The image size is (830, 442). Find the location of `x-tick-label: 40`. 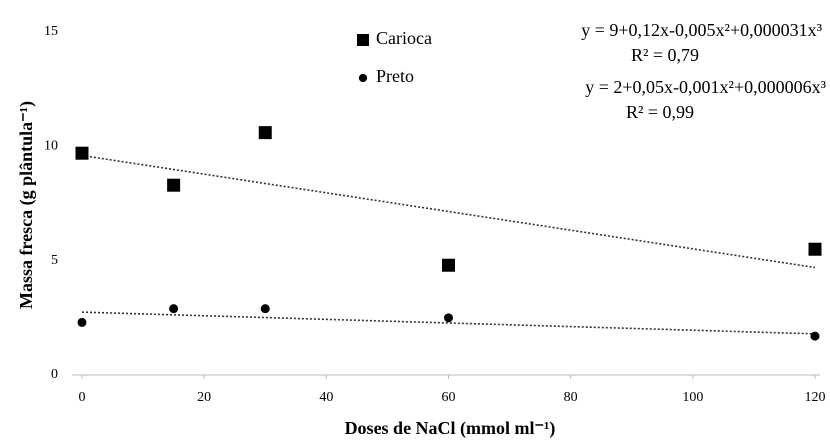

x-tick-label: 40 is located at coordinates (326, 397).